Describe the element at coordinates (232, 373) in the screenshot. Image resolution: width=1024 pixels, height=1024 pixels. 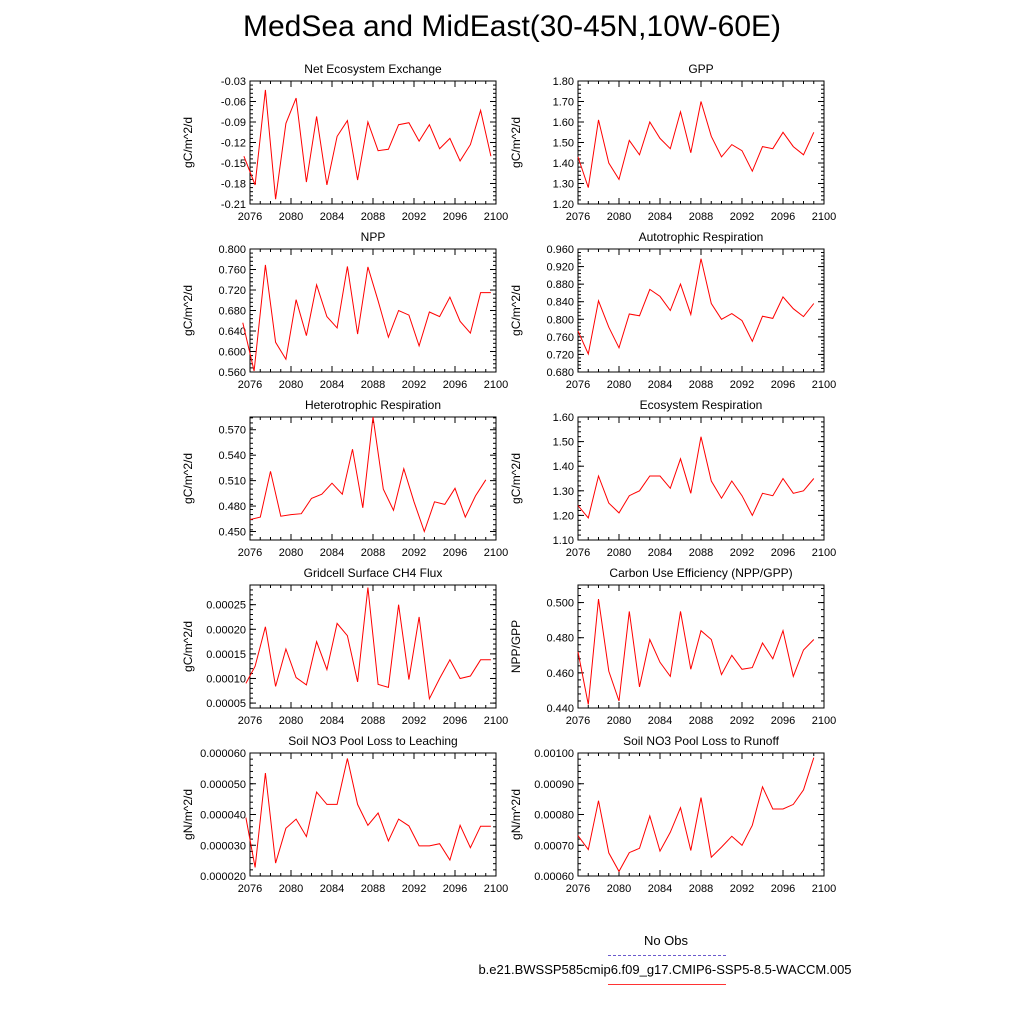
I see `y-tick-label: 0.560` at that location.